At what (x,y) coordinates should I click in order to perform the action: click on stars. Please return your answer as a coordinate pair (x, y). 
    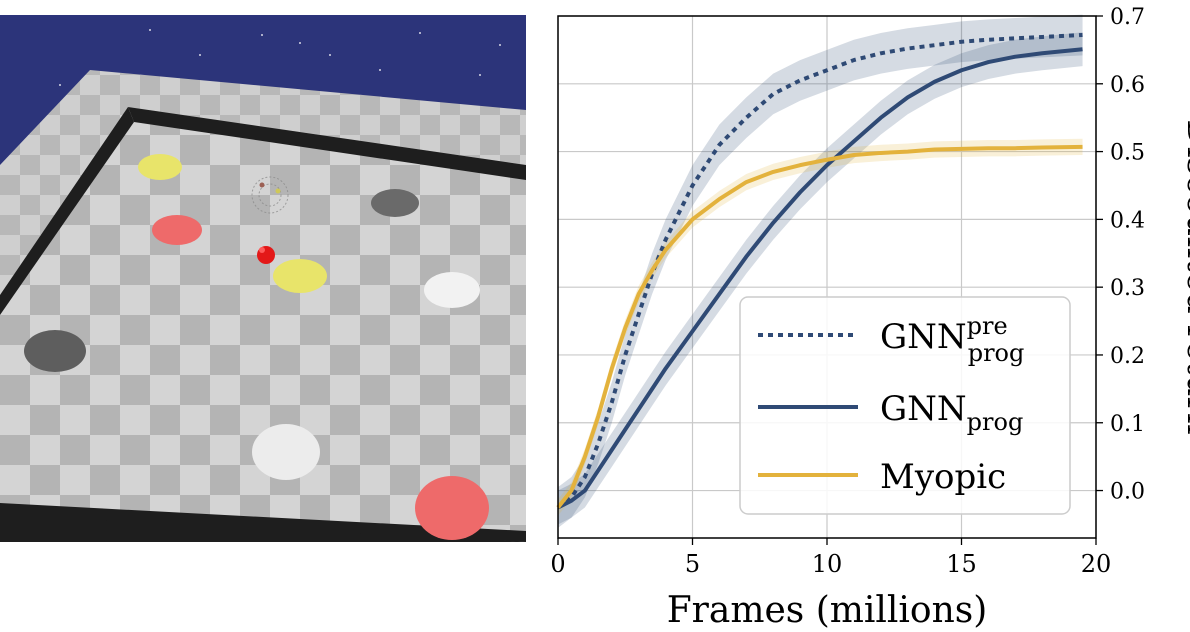
    Looking at the image, I should click on (280, 57).